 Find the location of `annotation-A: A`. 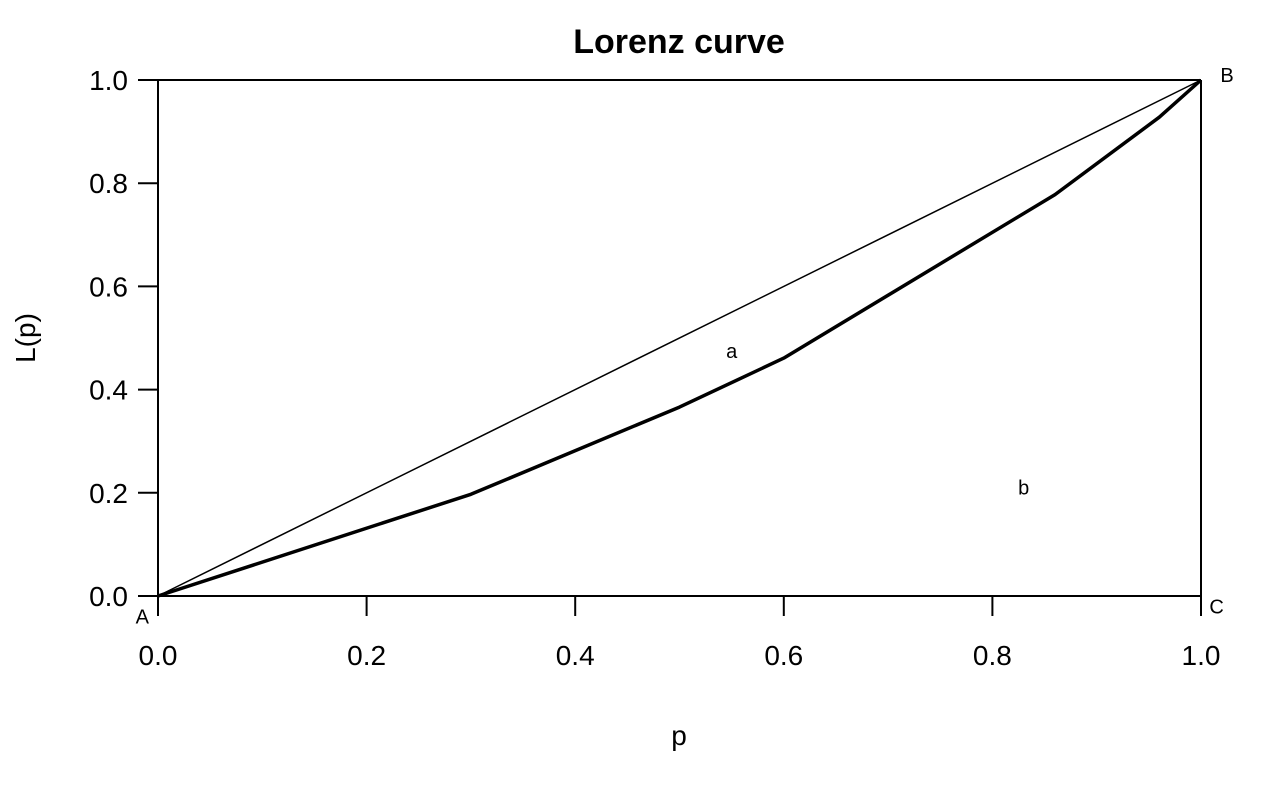

annotation-A: A is located at coordinates (143, 618).